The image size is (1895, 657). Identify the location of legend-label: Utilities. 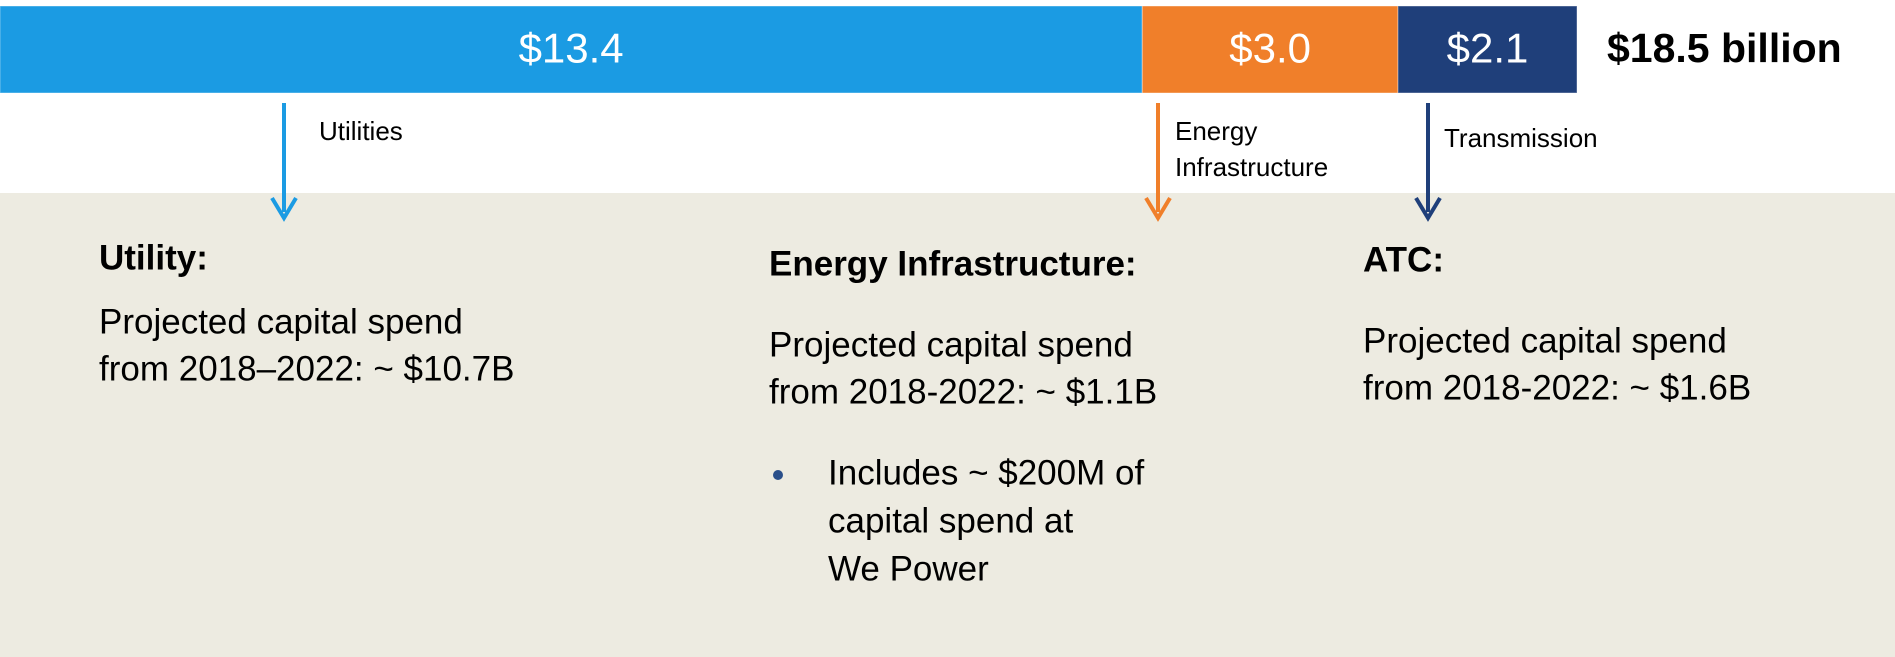
(361, 131).